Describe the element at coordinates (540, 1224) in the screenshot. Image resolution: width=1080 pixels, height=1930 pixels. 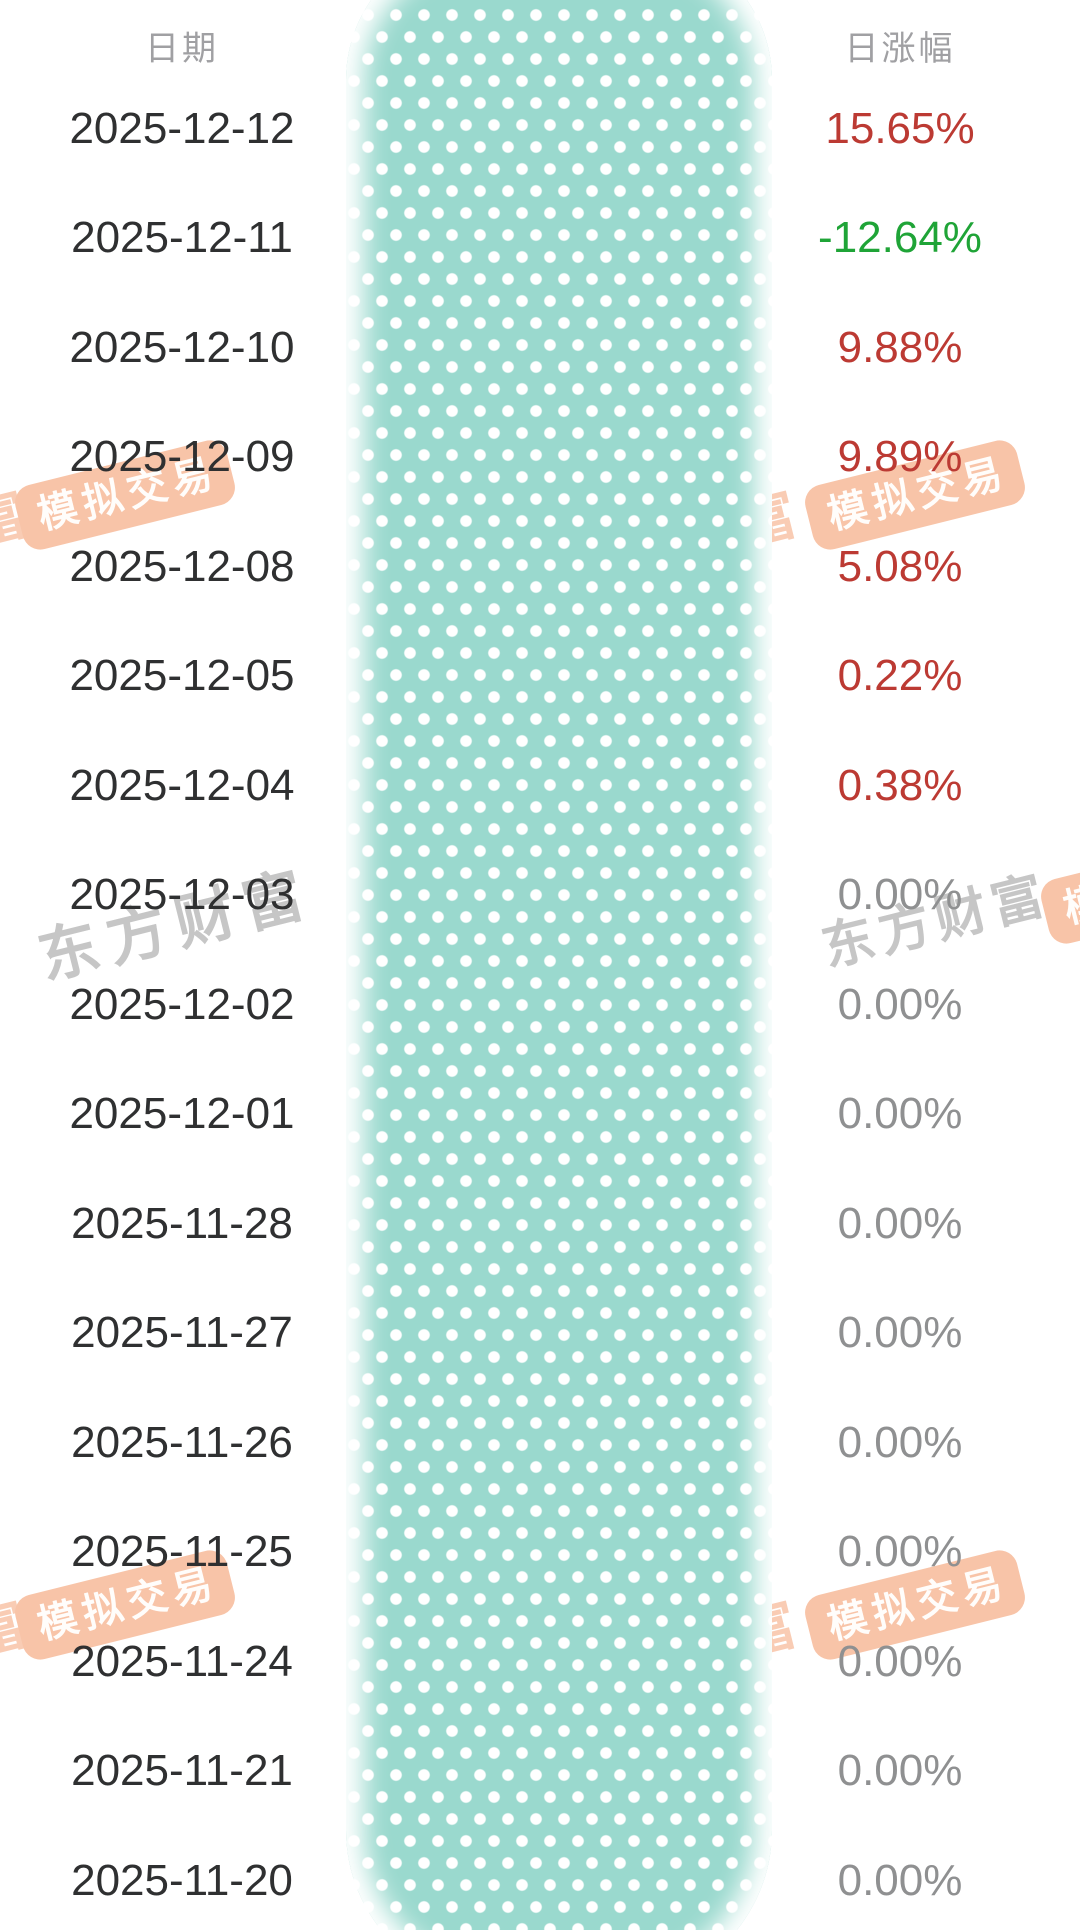
I see `table-row: 2025-11-28 0.00%` at that location.